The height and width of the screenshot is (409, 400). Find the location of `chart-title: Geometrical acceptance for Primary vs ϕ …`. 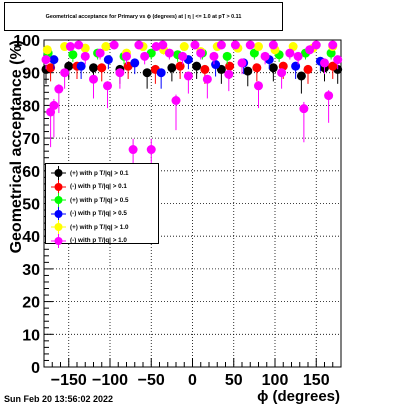

chart-title: Geometrical acceptance for Primary vs ϕ … is located at coordinates (143, 16).